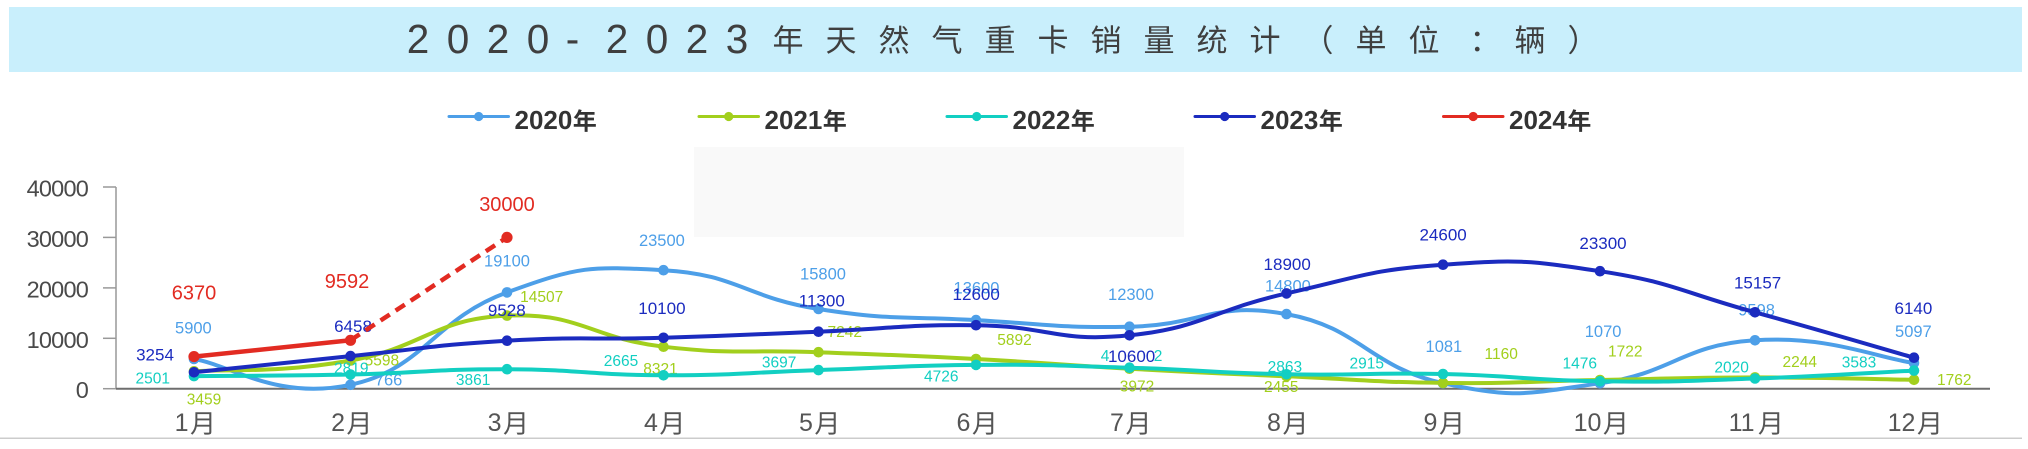 This screenshot has height=449, width=2028. What do you see at coordinates (193, 329) in the screenshot?
I see `svg-text: 5900` at bounding box center [193, 329].